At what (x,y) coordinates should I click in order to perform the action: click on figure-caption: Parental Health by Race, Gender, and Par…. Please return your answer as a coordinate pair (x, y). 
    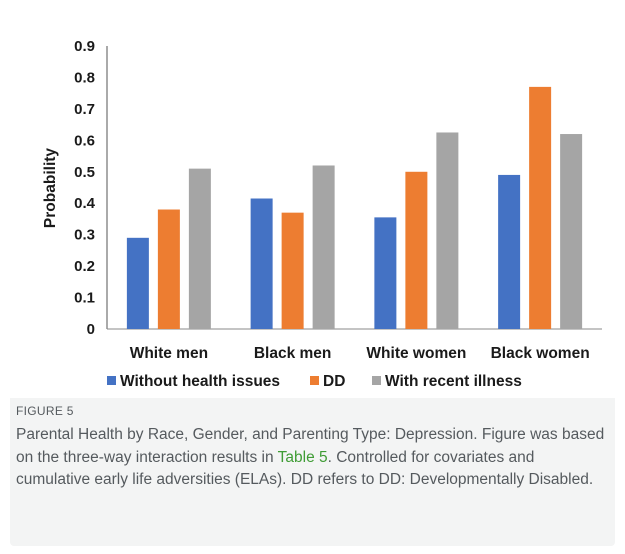
    Looking at the image, I should click on (311, 458).